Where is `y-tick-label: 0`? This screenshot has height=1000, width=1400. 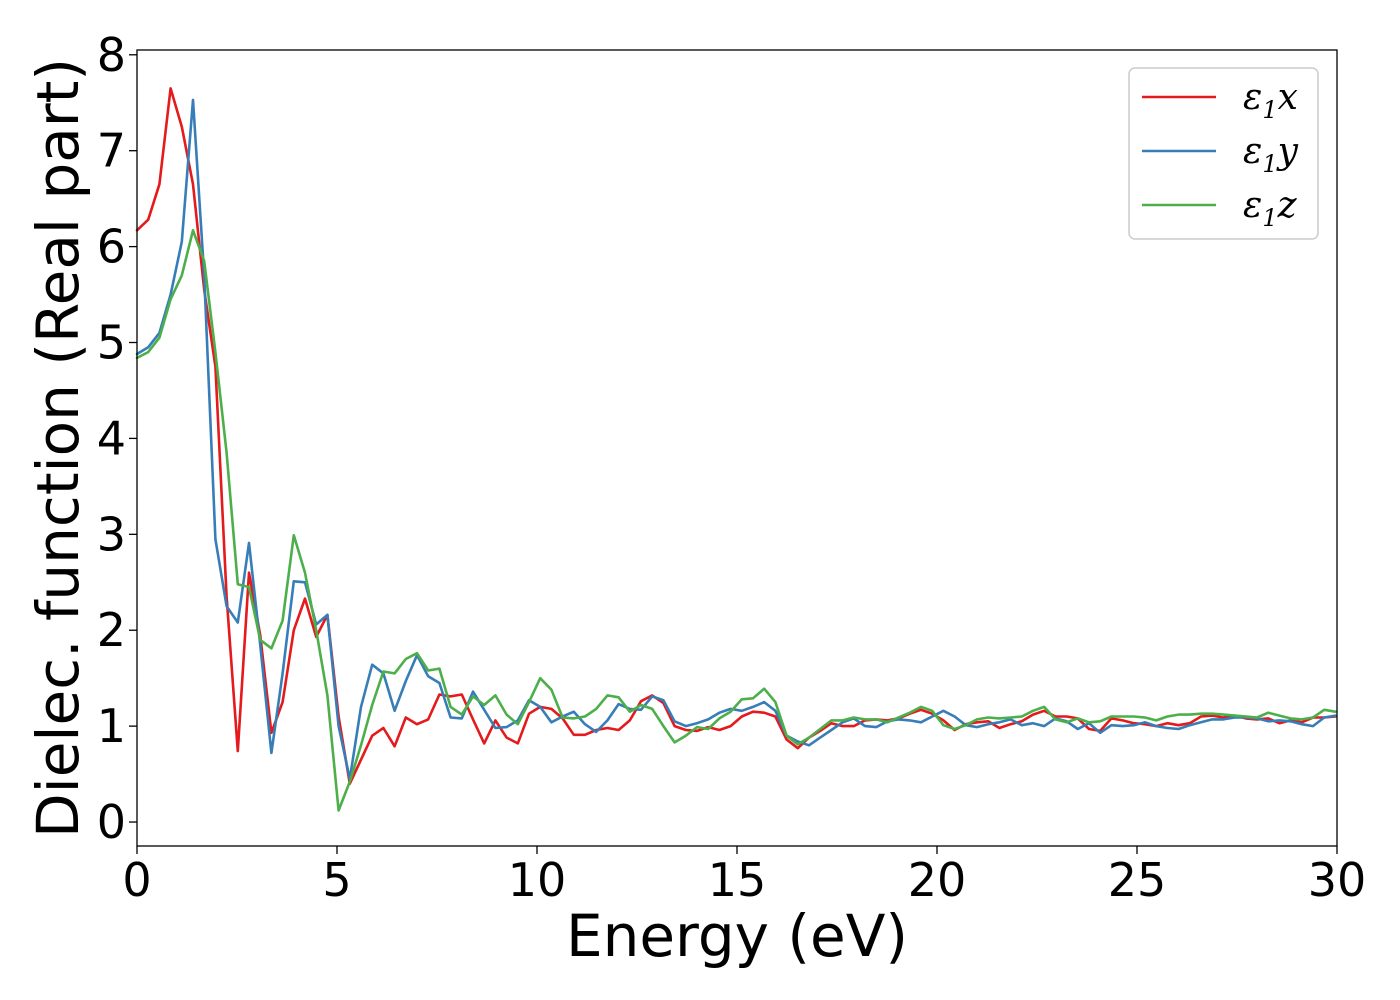
y-tick-label: 0 is located at coordinates (111, 822).